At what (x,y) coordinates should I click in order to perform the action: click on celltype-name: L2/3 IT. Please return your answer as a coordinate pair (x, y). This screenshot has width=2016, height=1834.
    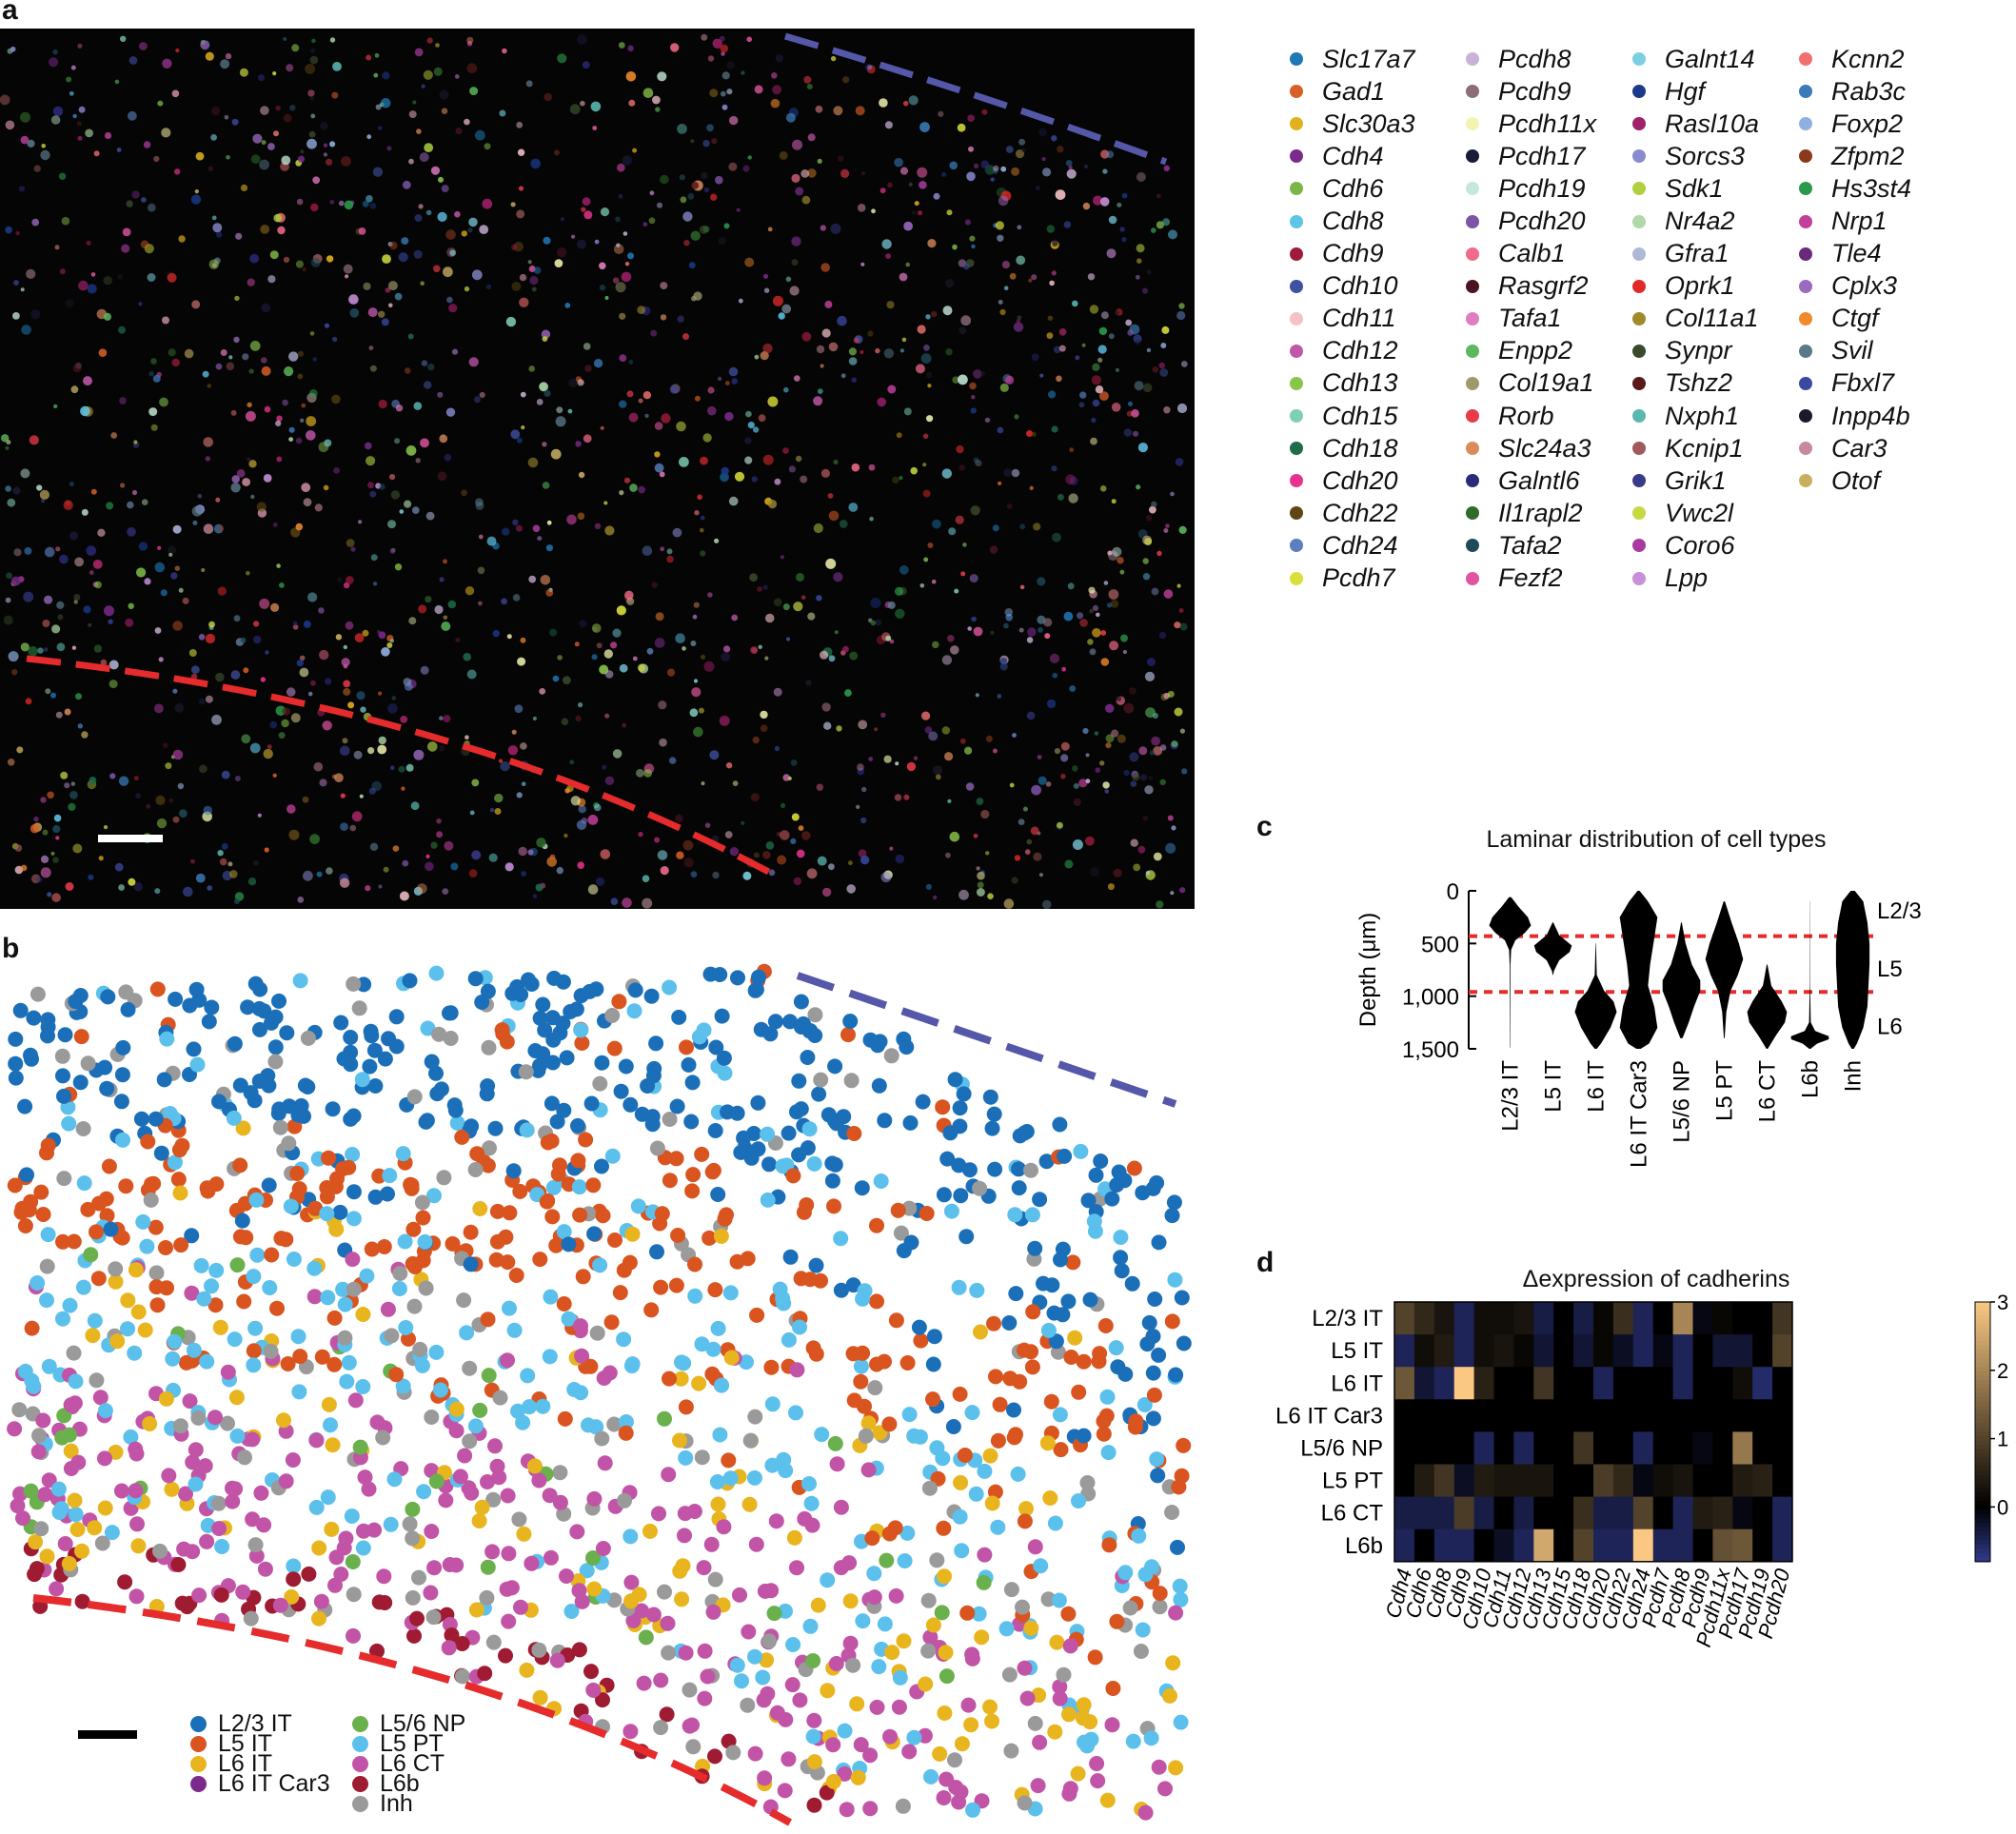
    Looking at the image, I should click on (255, 1723).